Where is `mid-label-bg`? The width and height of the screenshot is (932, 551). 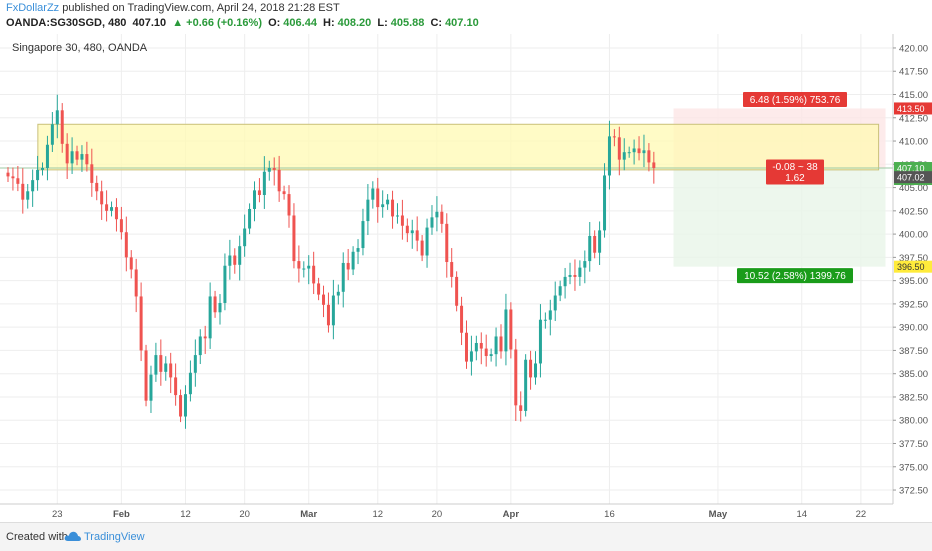
mid-label-bg is located at coordinates (795, 172).